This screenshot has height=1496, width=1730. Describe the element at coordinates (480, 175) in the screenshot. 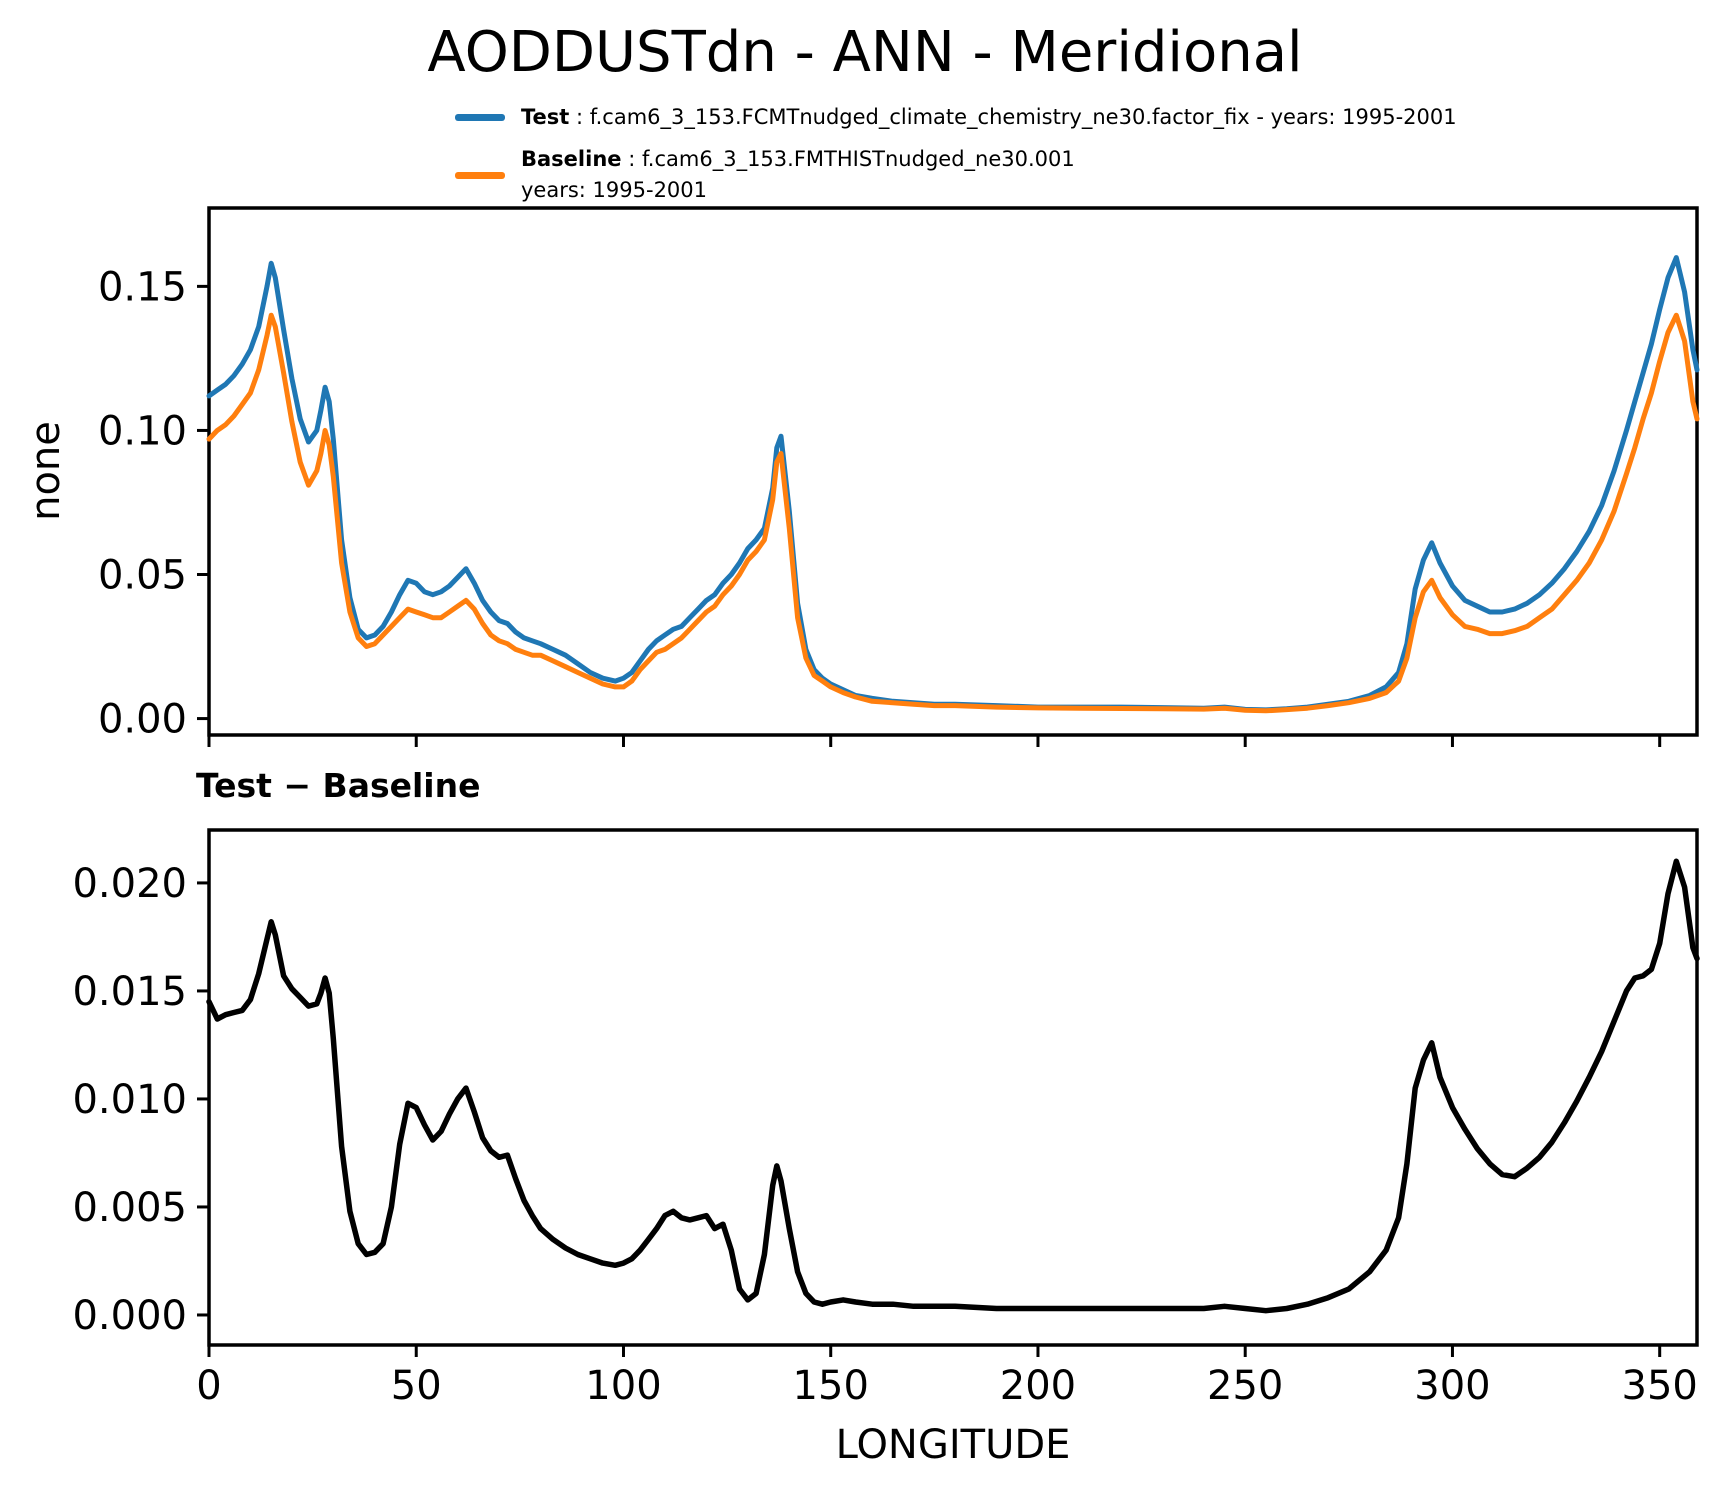

I see `legend-swatch-baseline` at that location.